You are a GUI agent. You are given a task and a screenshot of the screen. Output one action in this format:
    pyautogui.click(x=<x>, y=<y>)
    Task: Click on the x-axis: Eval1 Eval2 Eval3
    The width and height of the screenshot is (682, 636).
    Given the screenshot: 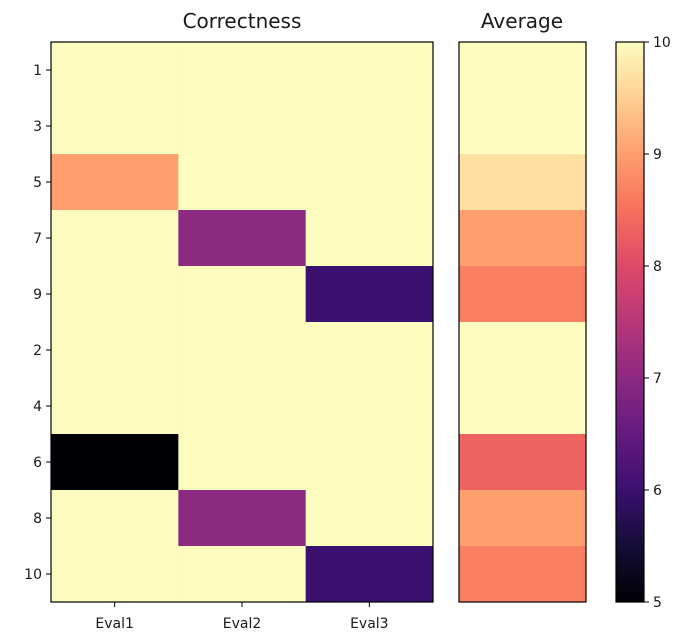 What is the action you would take?
    pyautogui.click(x=242, y=617)
    